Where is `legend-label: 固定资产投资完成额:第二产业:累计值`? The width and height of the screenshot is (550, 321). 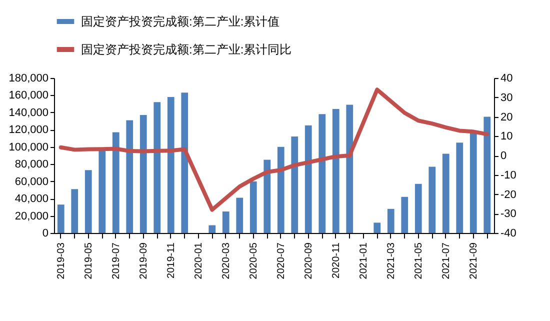 legend-label: 固定资产投资完成额:第二产业:累计值 is located at coordinates (180, 21).